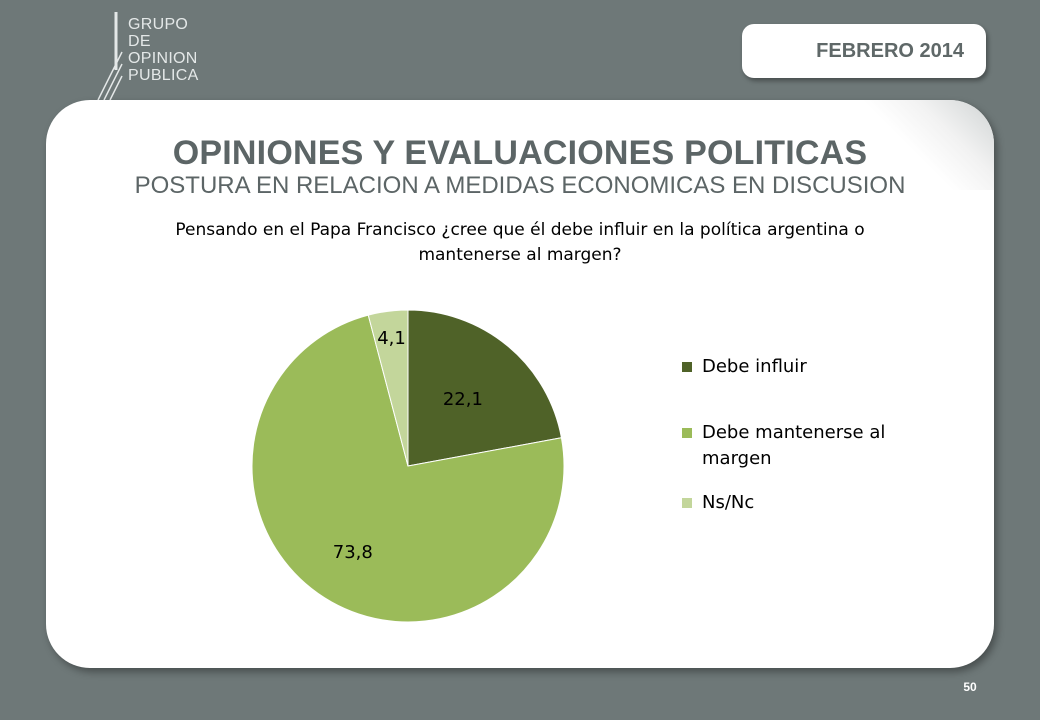 This screenshot has height=720, width=1040. I want to click on logo-line: PUBLICA, so click(163, 75).